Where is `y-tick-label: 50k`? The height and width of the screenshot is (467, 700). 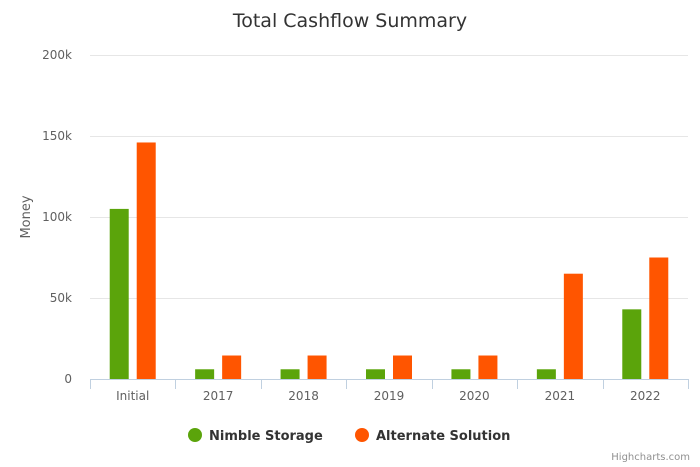 y-tick-label: 50k is located at coordinates (61, 298).